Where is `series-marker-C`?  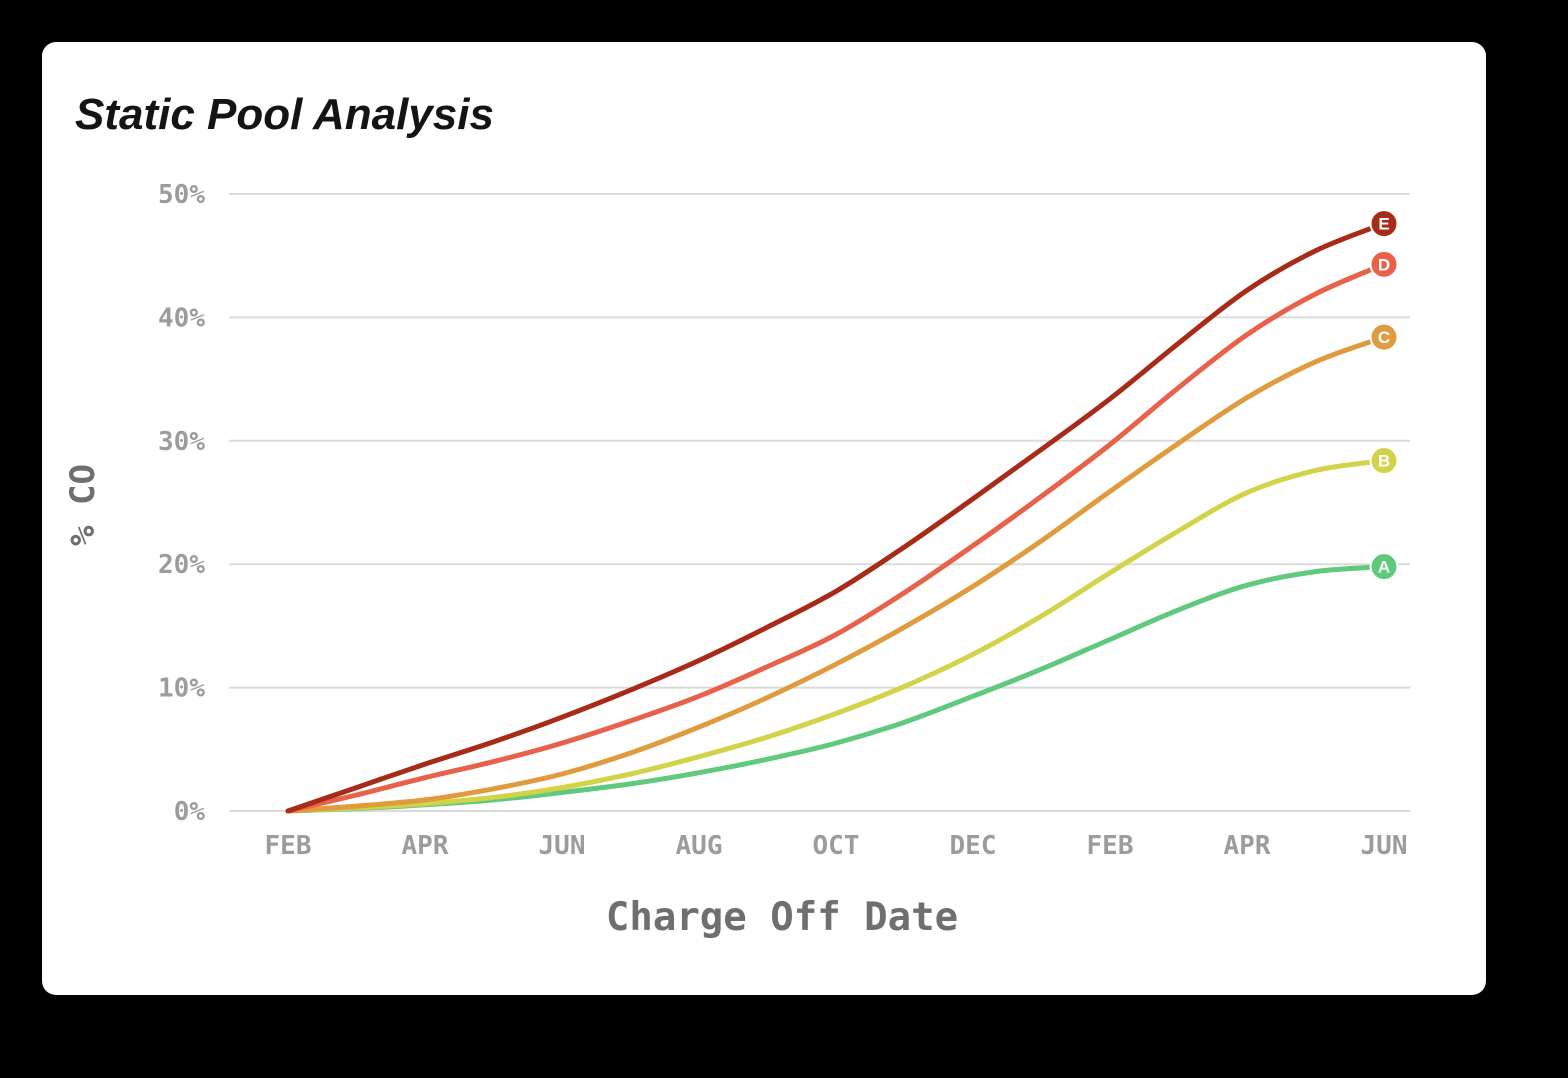
series-marker-C is located at coordinates (1384, 337).